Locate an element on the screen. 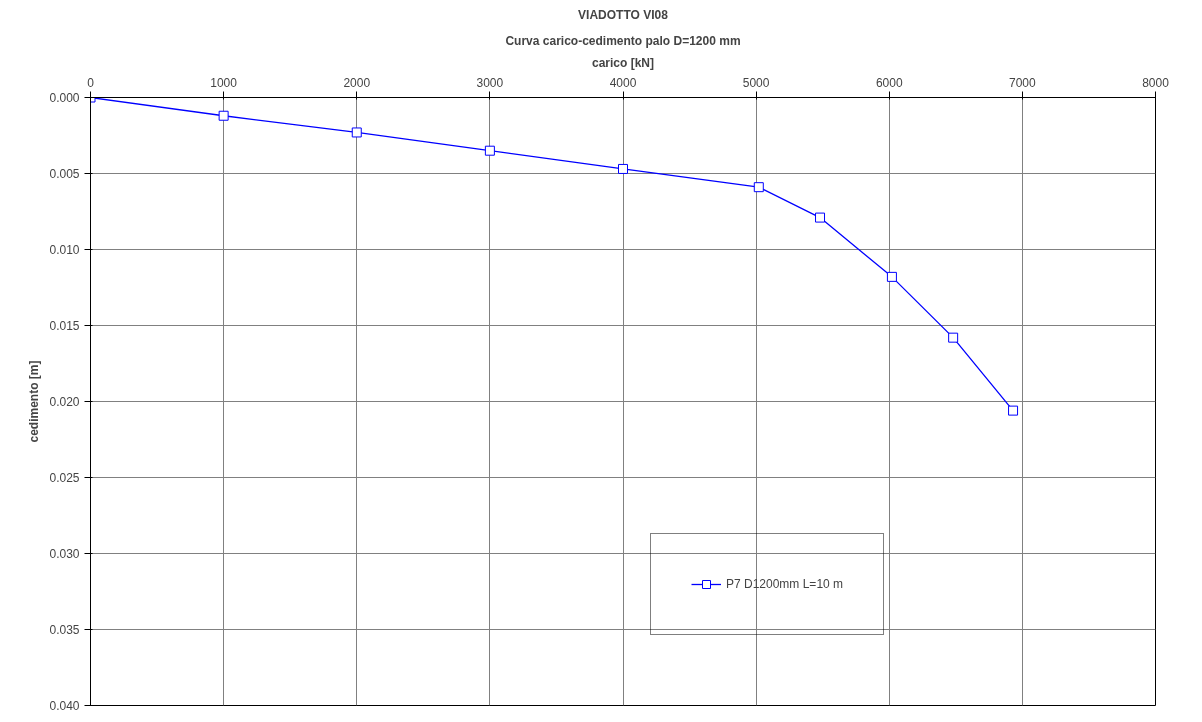 The image size is (1202, 722). x-tick-label: 2000 is located at coordinates (357, 82).